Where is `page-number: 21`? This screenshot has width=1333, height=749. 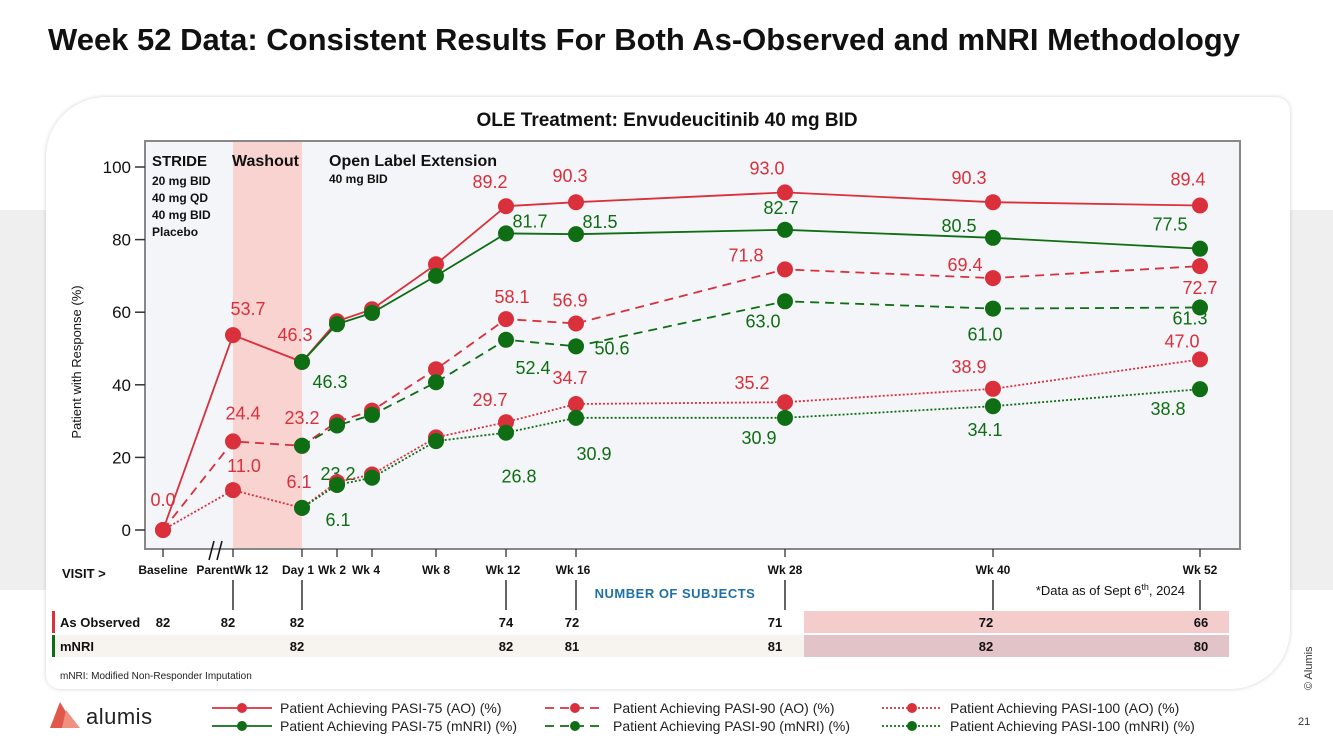 page-number: 21 is located at coordinates (1304, 722).